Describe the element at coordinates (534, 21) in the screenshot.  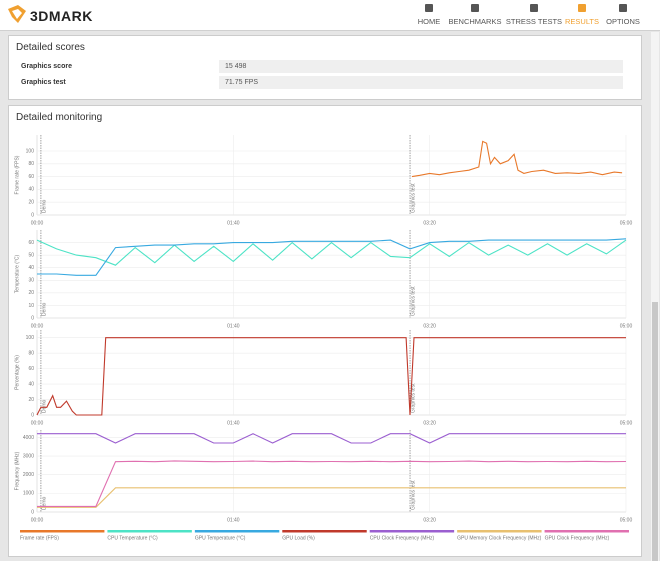
I see `nav-item: STRESS TESTS` at that location.